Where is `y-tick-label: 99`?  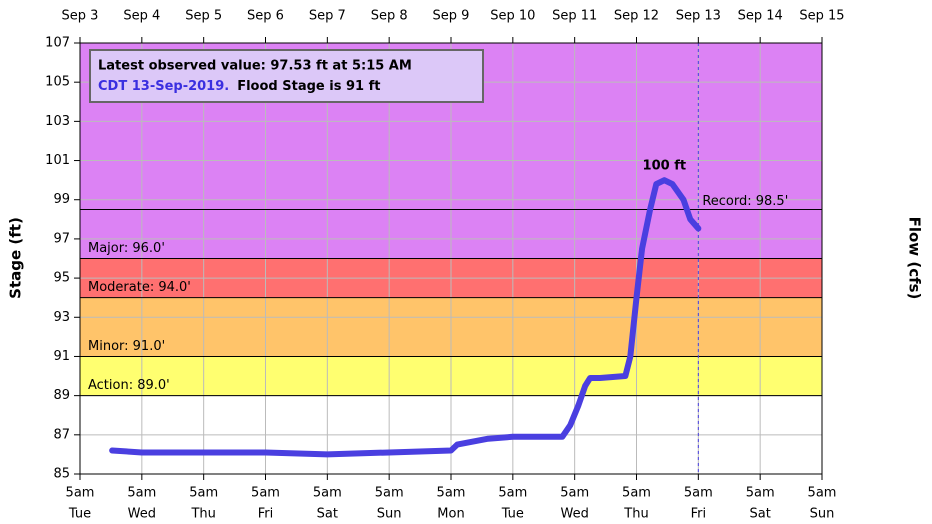 y-tick-label: 99 is located at coordinates (61, 199).